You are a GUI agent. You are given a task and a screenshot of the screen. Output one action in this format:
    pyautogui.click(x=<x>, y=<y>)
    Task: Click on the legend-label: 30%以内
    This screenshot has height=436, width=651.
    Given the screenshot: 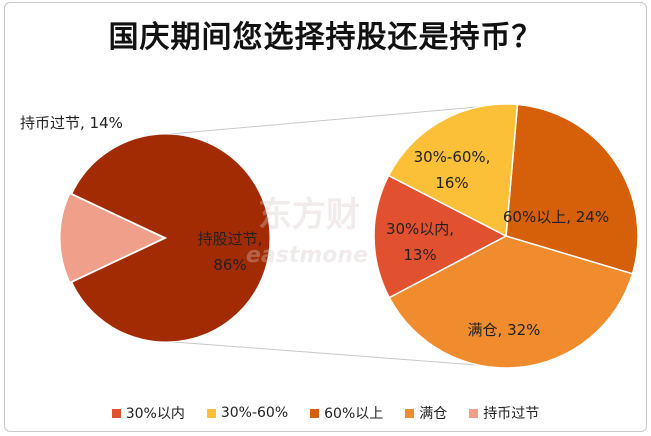 What is the action you would take?
    pyautogui.click(x=155, y=414)
    